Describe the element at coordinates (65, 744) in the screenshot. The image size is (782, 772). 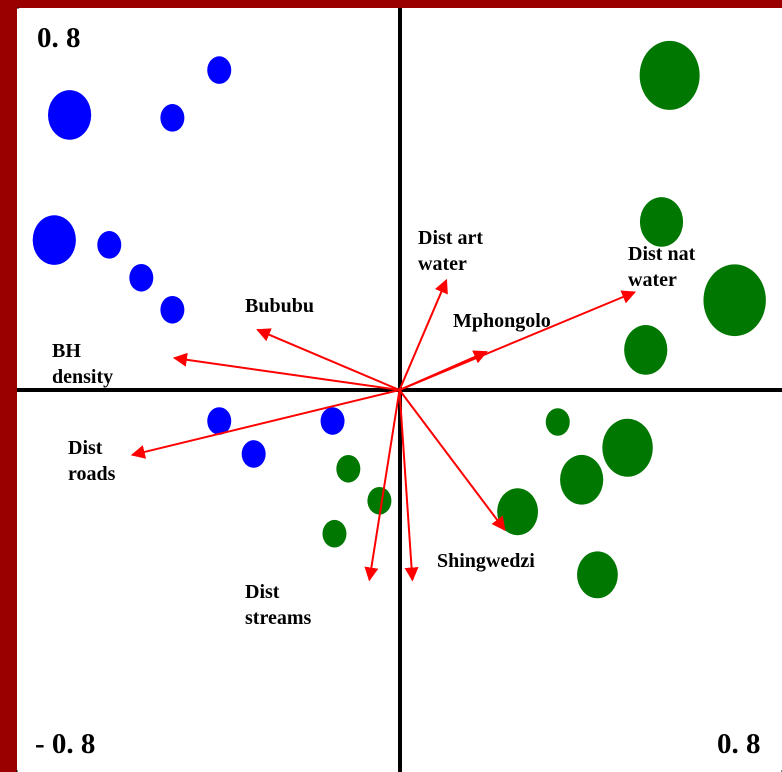
I see `x-tick-label: - 0. 8` at that location.